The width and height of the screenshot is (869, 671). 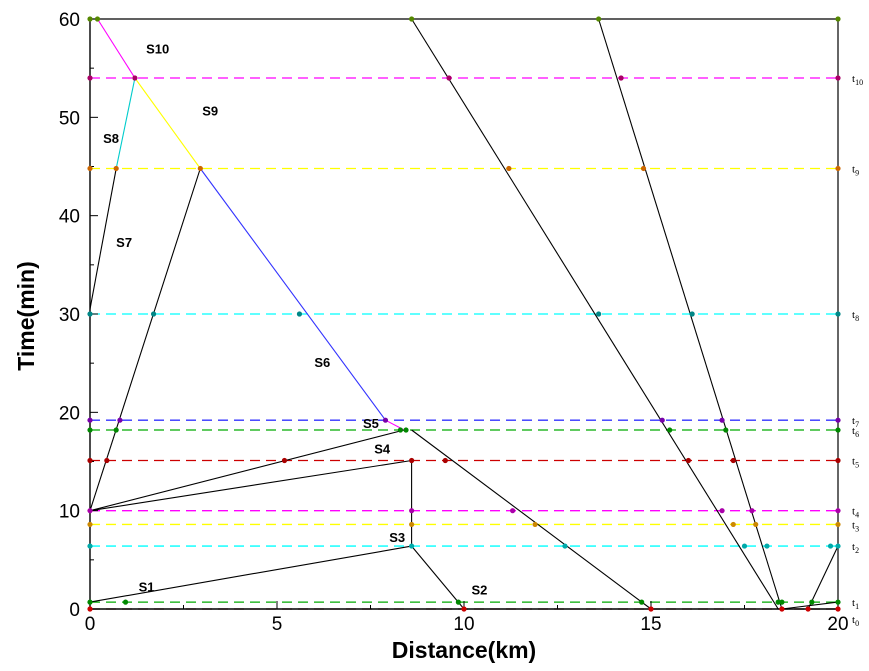 What do you see at coordinates (322, 362) in the screenshot?
I see `segment-label: S6` at bounding box center [322, 362].